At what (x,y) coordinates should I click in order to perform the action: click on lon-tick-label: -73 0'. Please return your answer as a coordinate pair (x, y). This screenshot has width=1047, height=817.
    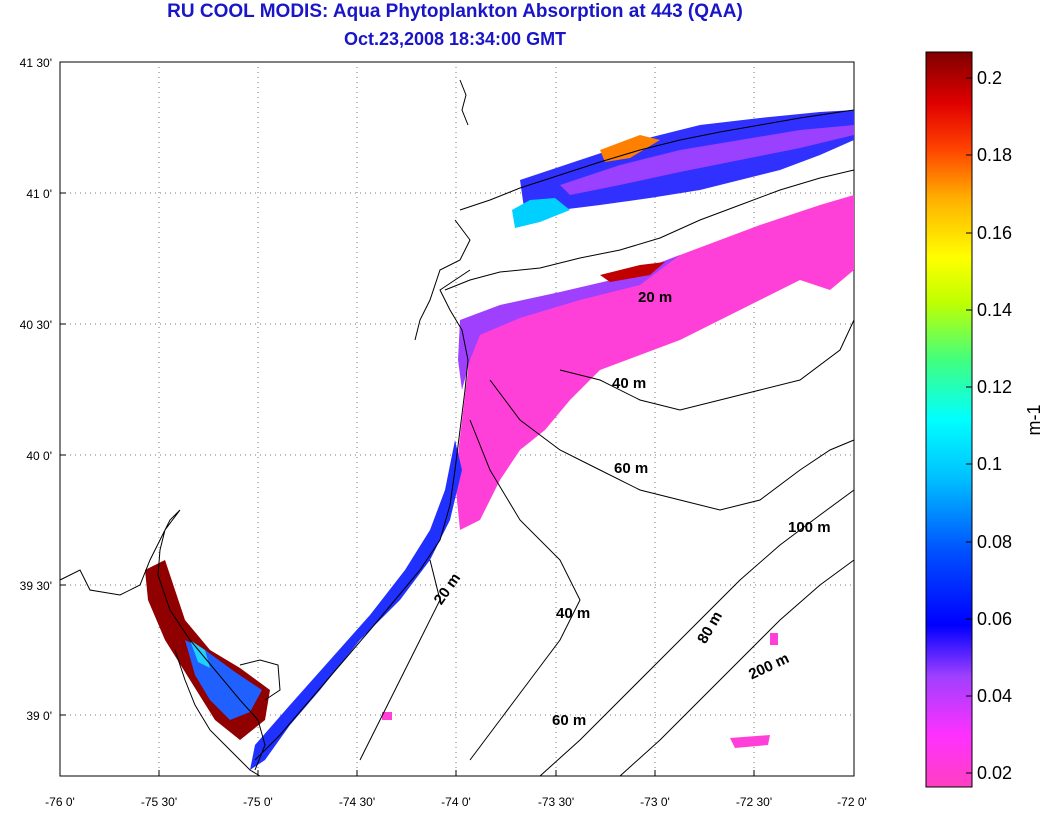
    Looking at the image, I should click on (655, 802).